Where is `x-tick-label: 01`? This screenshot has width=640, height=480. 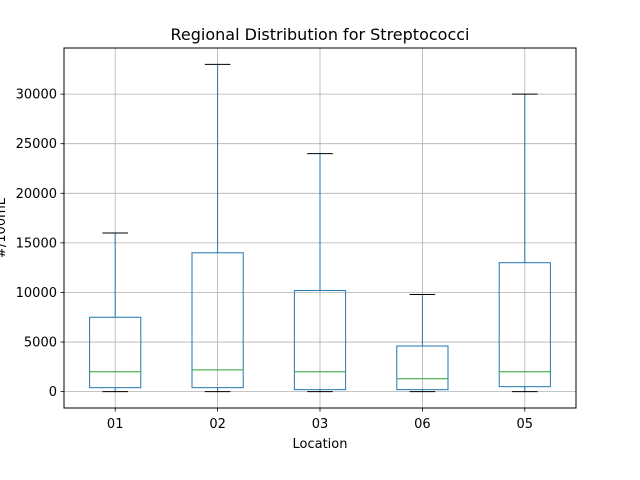 x-tick-label: 01 is located at coordinates (115, 424).